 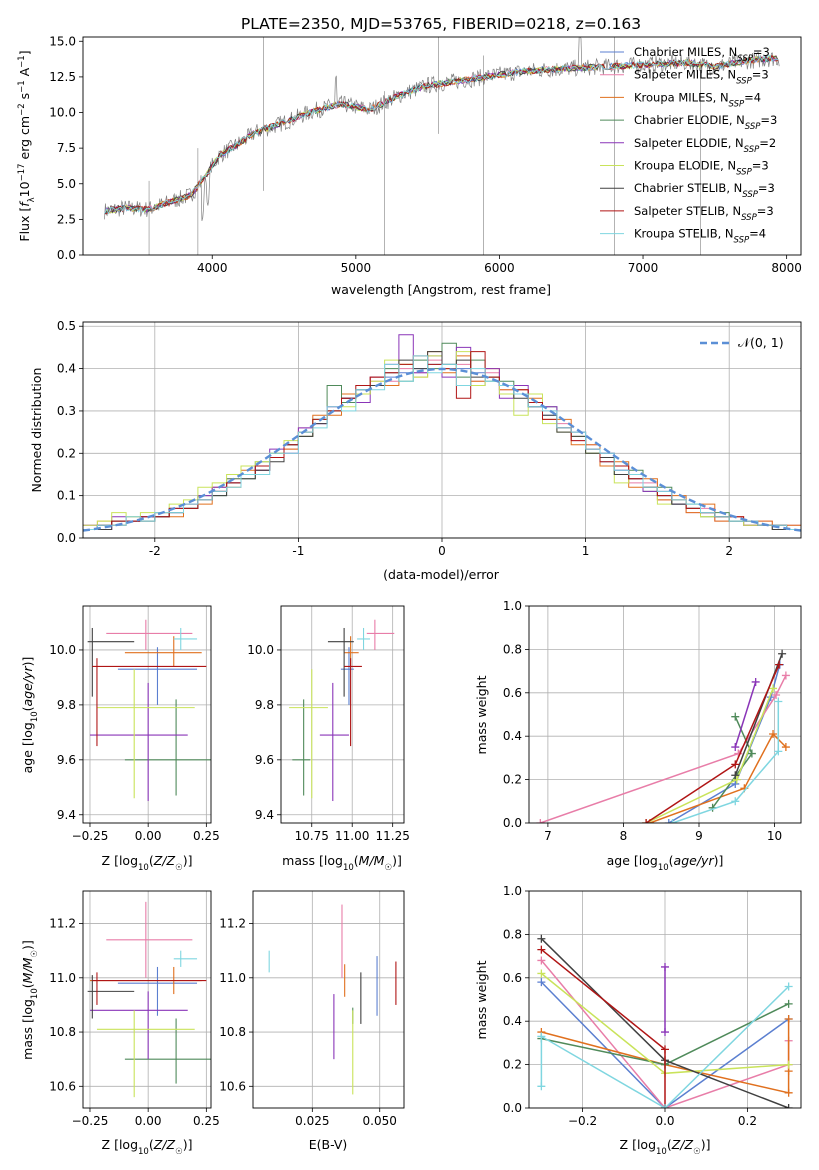 What do you see at coordinates (586, 551) in the screenshot?
I see `x-tick-label: 1` at bounding box center [586, 551].